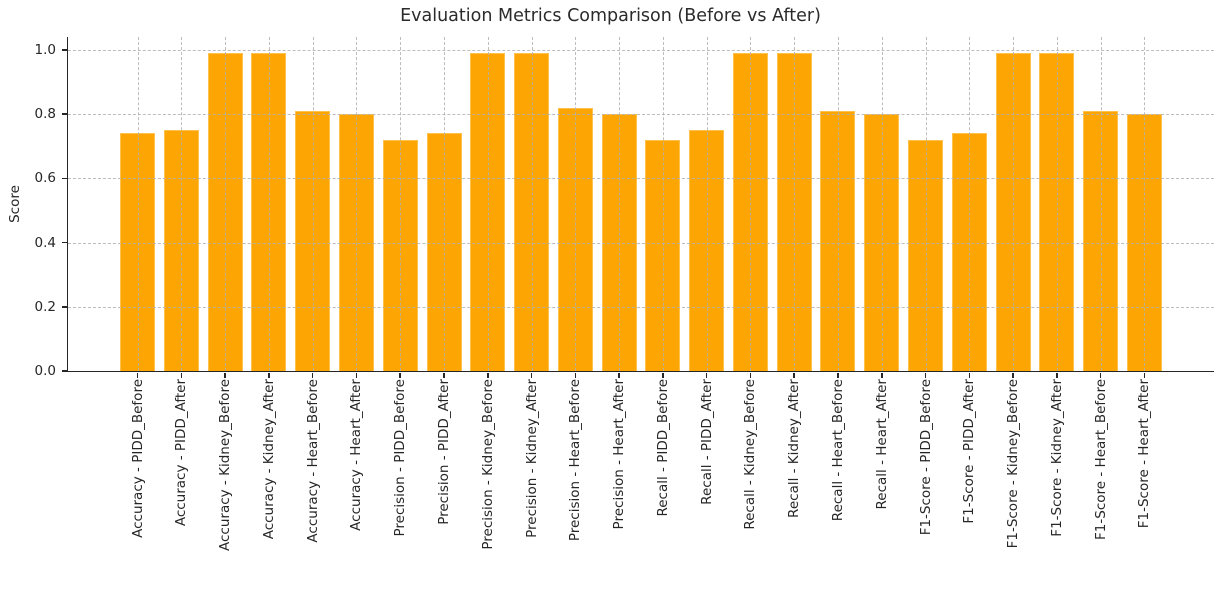 This screenshot has height=605, width=1221. What do you see at coordinates (706, 442) in the screenshot?
I see `x-tick-label: Recall - PIDD_After` at bounding box center [706, 442].